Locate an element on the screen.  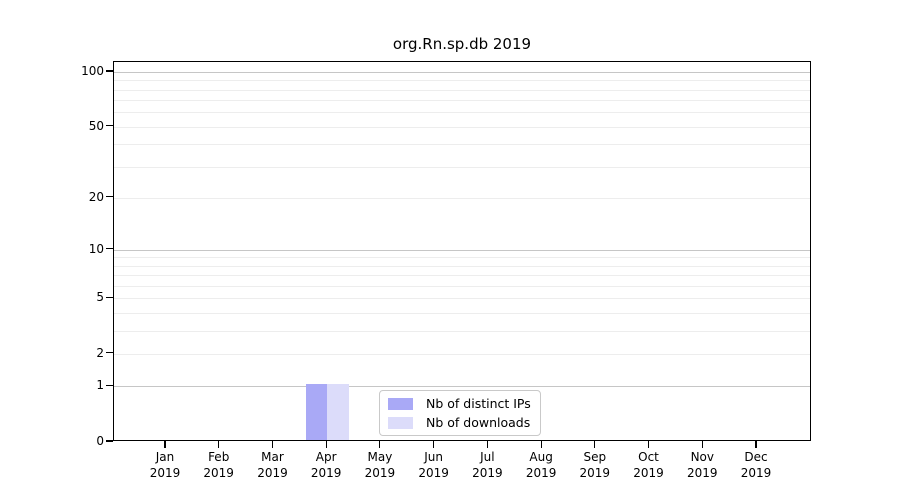
legend-label: Nb of downloads is located at coordinates (478, 422).